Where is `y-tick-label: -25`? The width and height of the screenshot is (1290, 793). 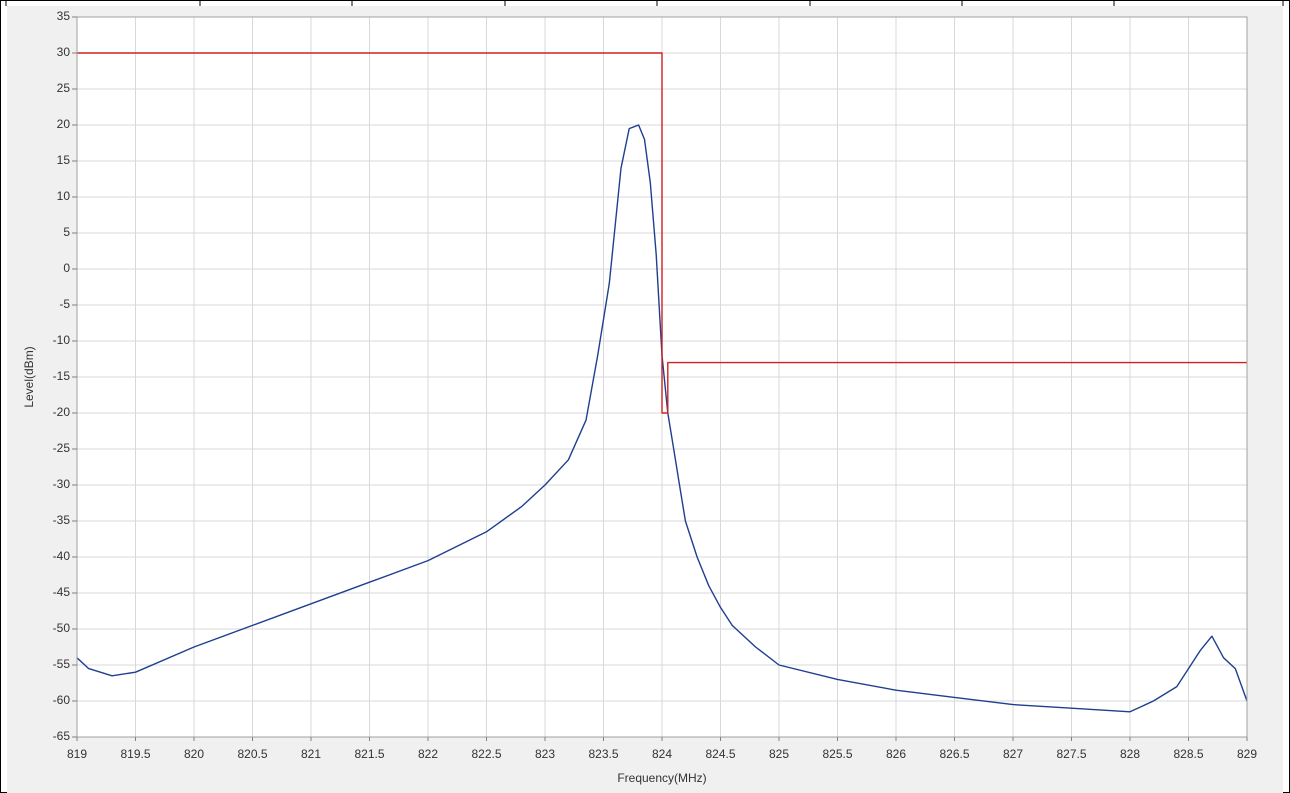 y-tick-label: -25 is located at coordinates (62, 448).